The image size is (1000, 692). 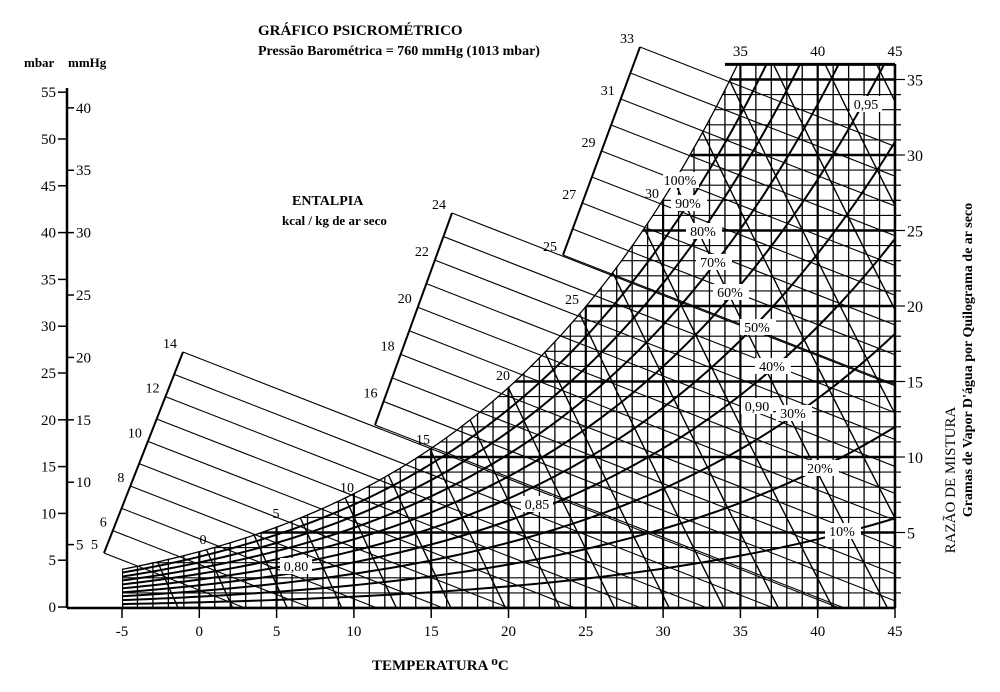 I want to click on x-axis-label: TEMPERATURA ⁰C, so click(x=440, y=666).